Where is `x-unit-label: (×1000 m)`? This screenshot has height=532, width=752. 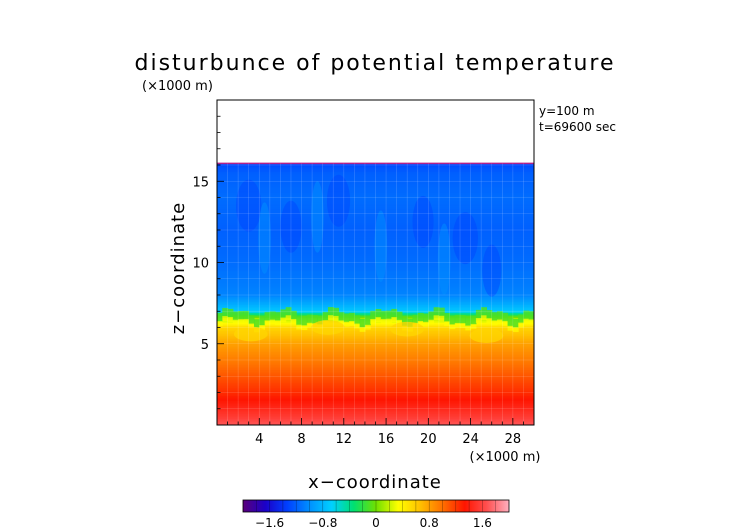
x-unit-label: (×1000 m) is located at coordinates (505, 457).